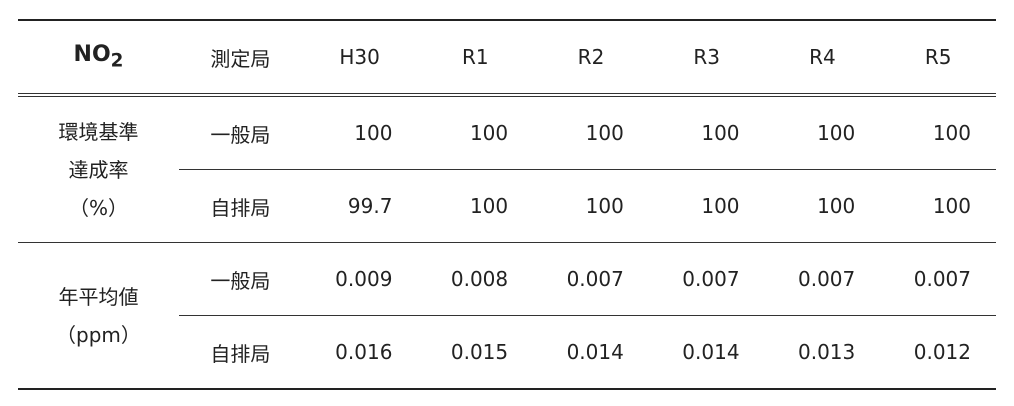 Image resolution: width=1014 pixels, height=406 pixels. What do you see at coordinates (359, 206) in the screenshot?
I see `value-cell: 99.7` at bounding box center [359, 206].